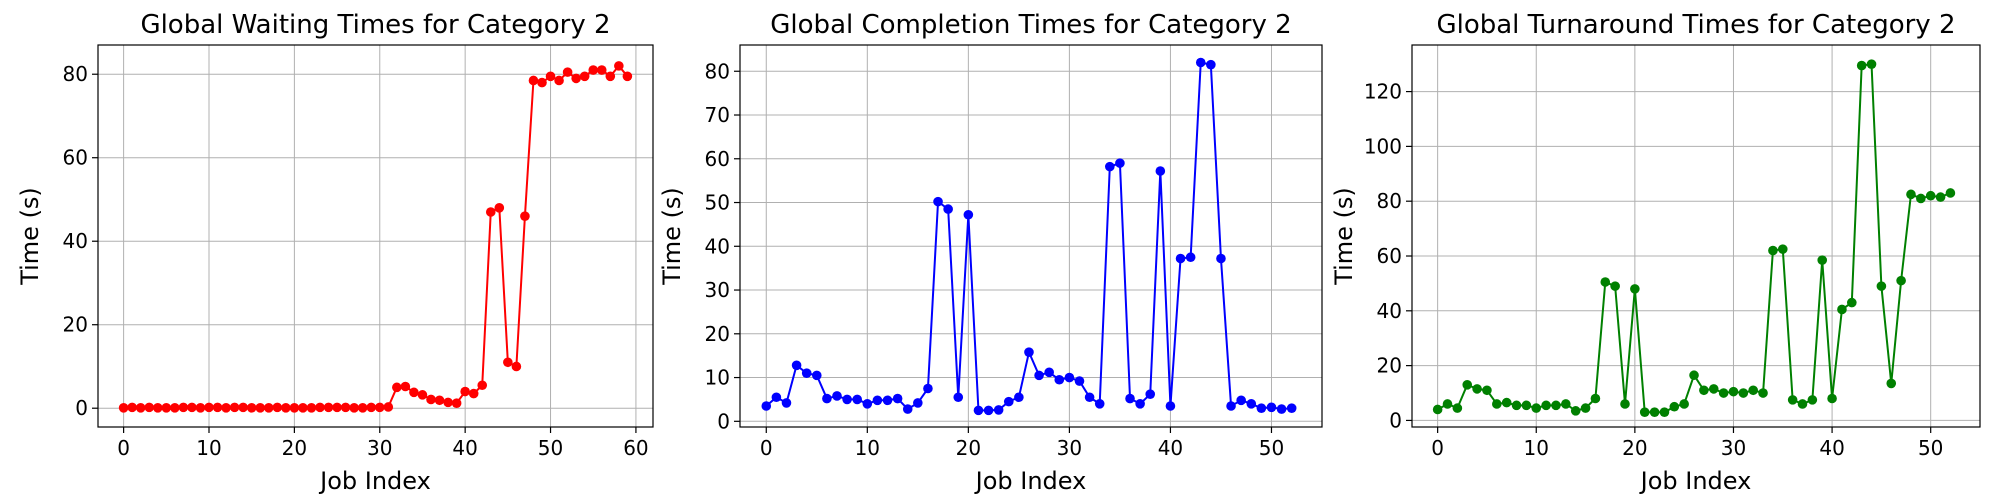 This screenshot has height=500, width=2000. Describe the element at coordinates (635, 448) in the screenshot. I see `chart-0-x-tick-label-6: 60` at that location.